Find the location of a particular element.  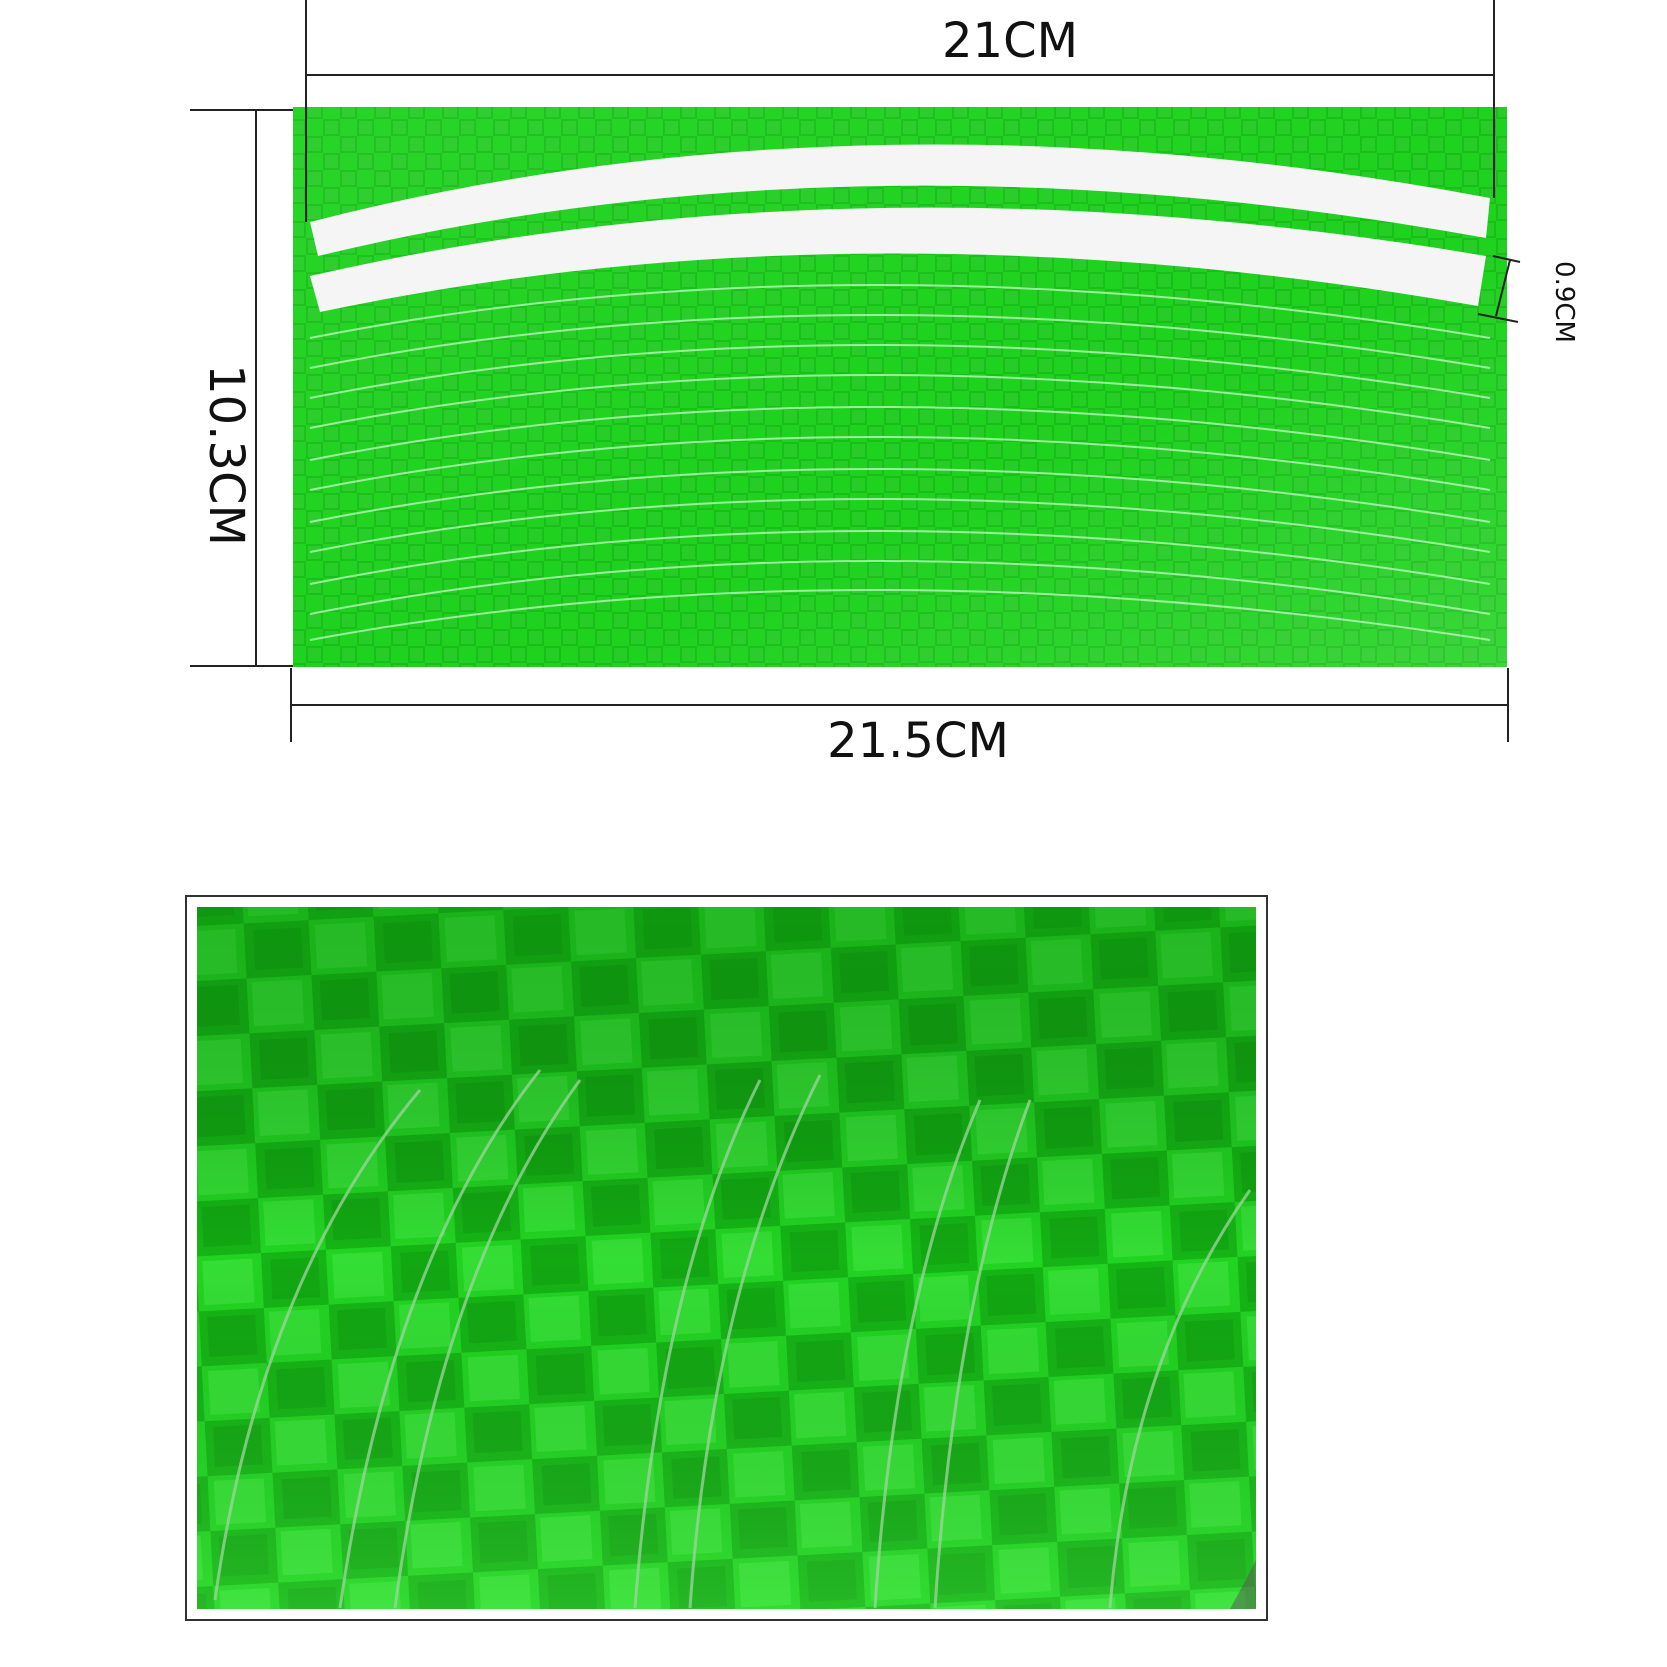

bottom-width-label: 21.5CM is located at coordinates (918, 741).